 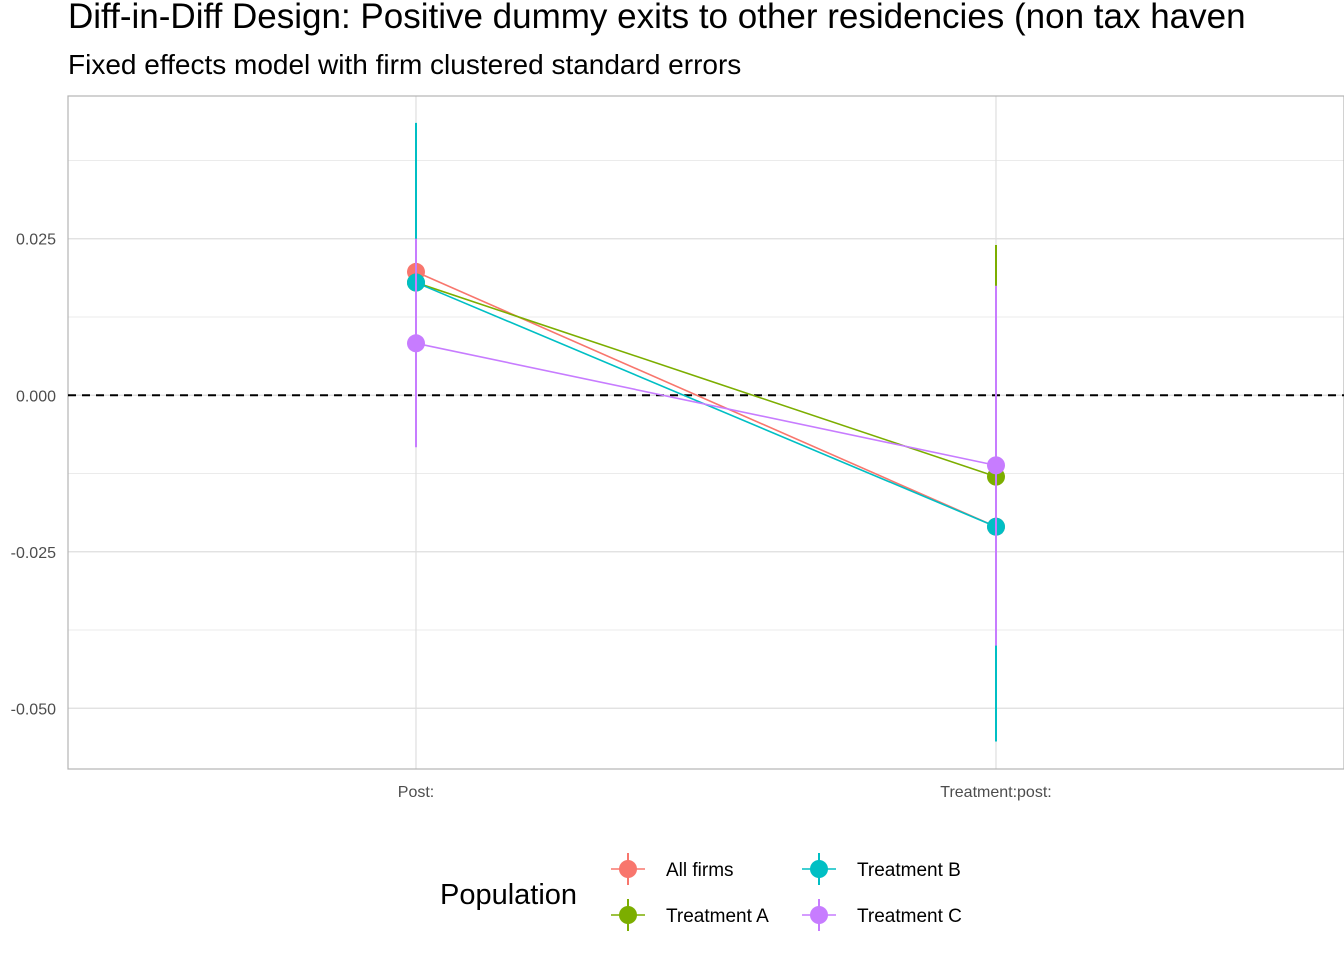 What do you see at coordinates (33, 553) in the screenshot?
I see `y-tick-label: -0.025` at bounding box center [33, 553].